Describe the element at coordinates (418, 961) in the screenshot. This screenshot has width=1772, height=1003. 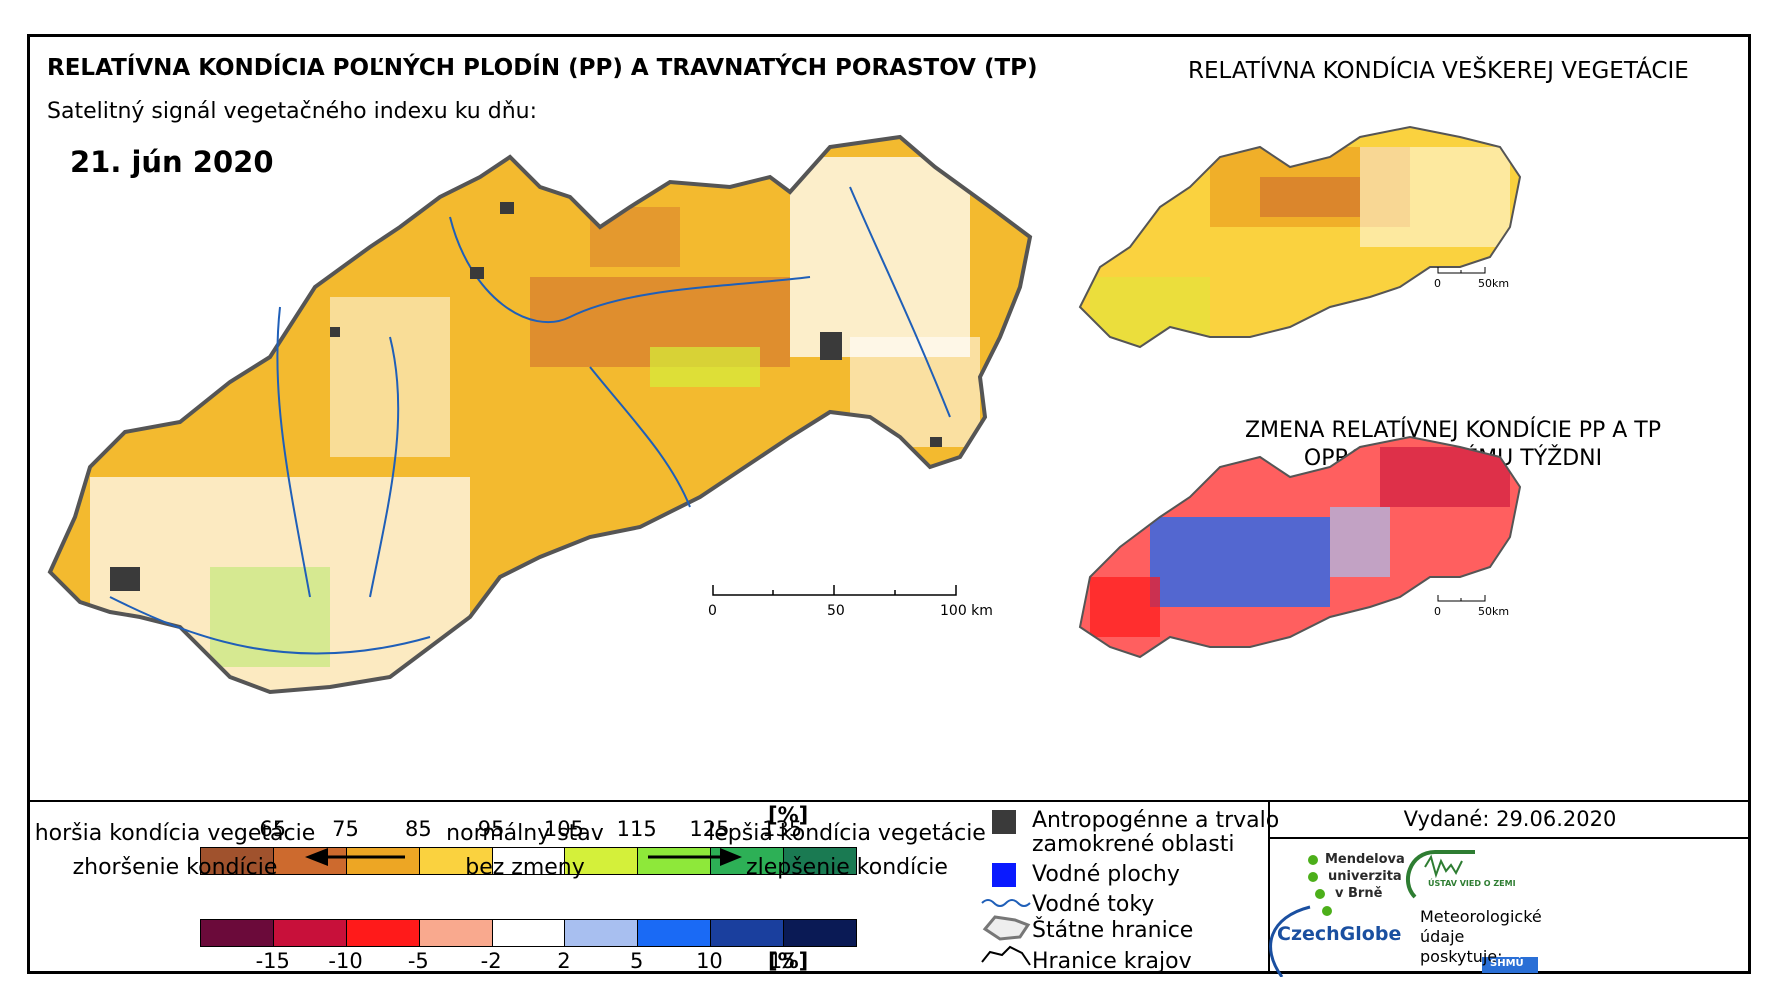
I see `scale-tick-label: -5` at that location.